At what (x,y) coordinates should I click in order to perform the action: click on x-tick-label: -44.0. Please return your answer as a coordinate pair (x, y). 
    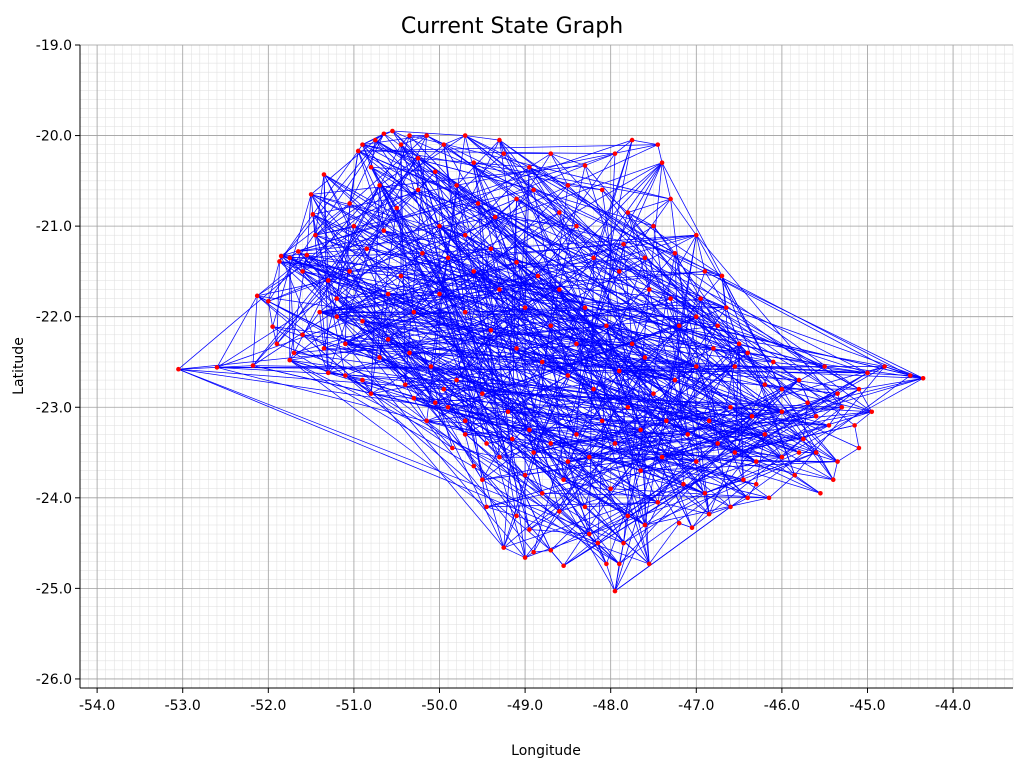
    Looking at the image, I should click on (953, 706).